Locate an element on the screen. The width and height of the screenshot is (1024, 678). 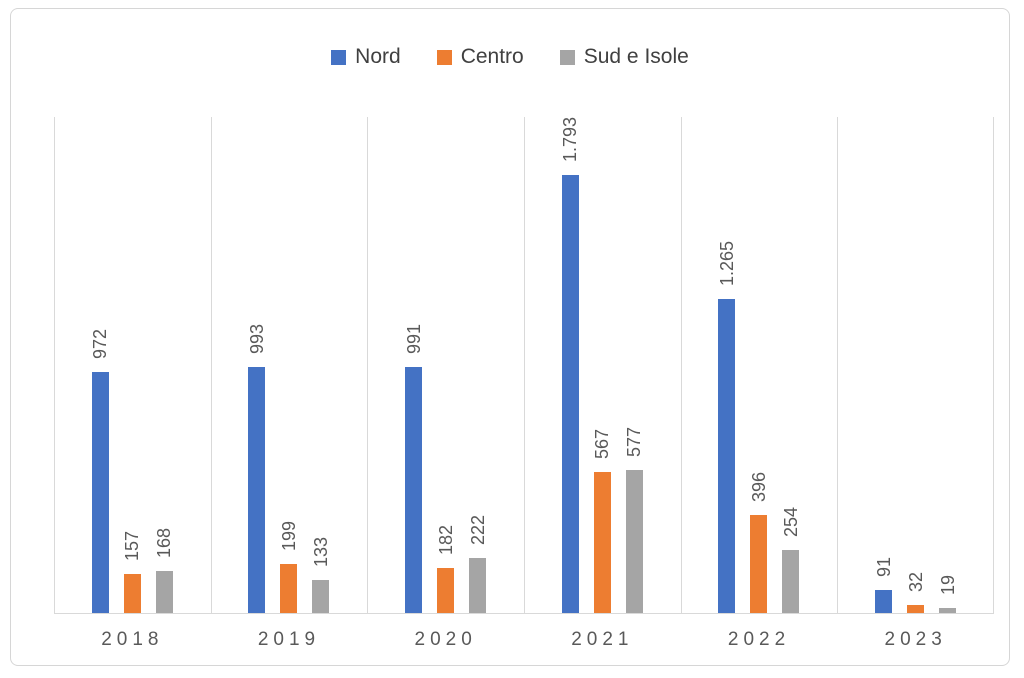
bar-sud-e-isole-2019 is located at coordinates (321, 596).